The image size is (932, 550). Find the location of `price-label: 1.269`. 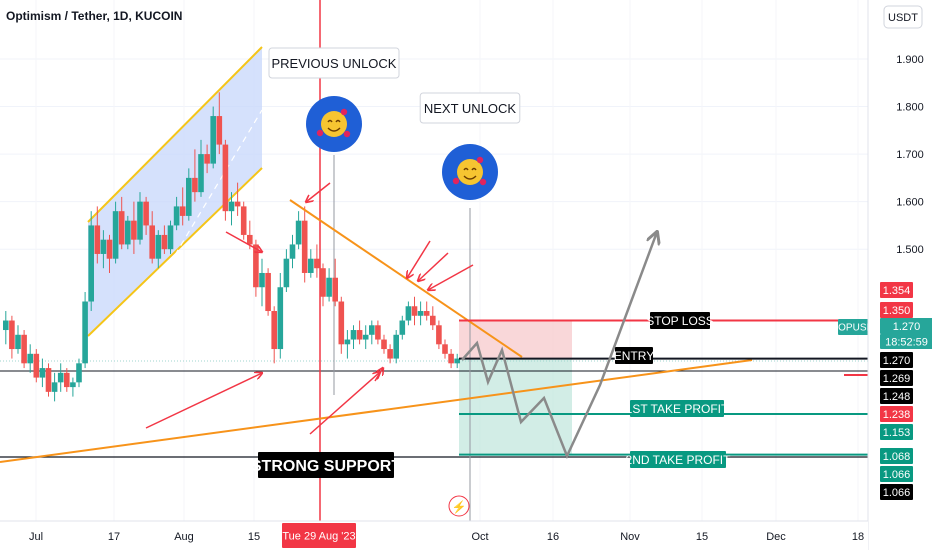

price-label: 1.269 is located at coordinates (896, 378).